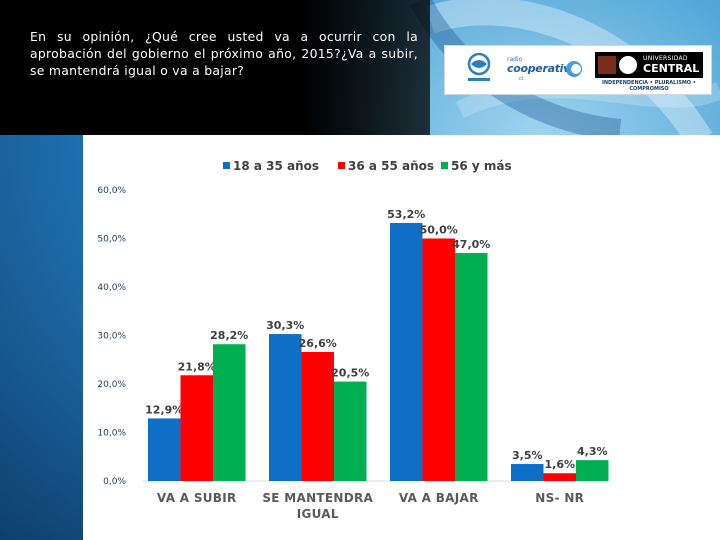  What do you see at coordinates (276, 166) in the screenshot?
I see `legend-label: 18 a 35 años` at bounding box center [276, 166].